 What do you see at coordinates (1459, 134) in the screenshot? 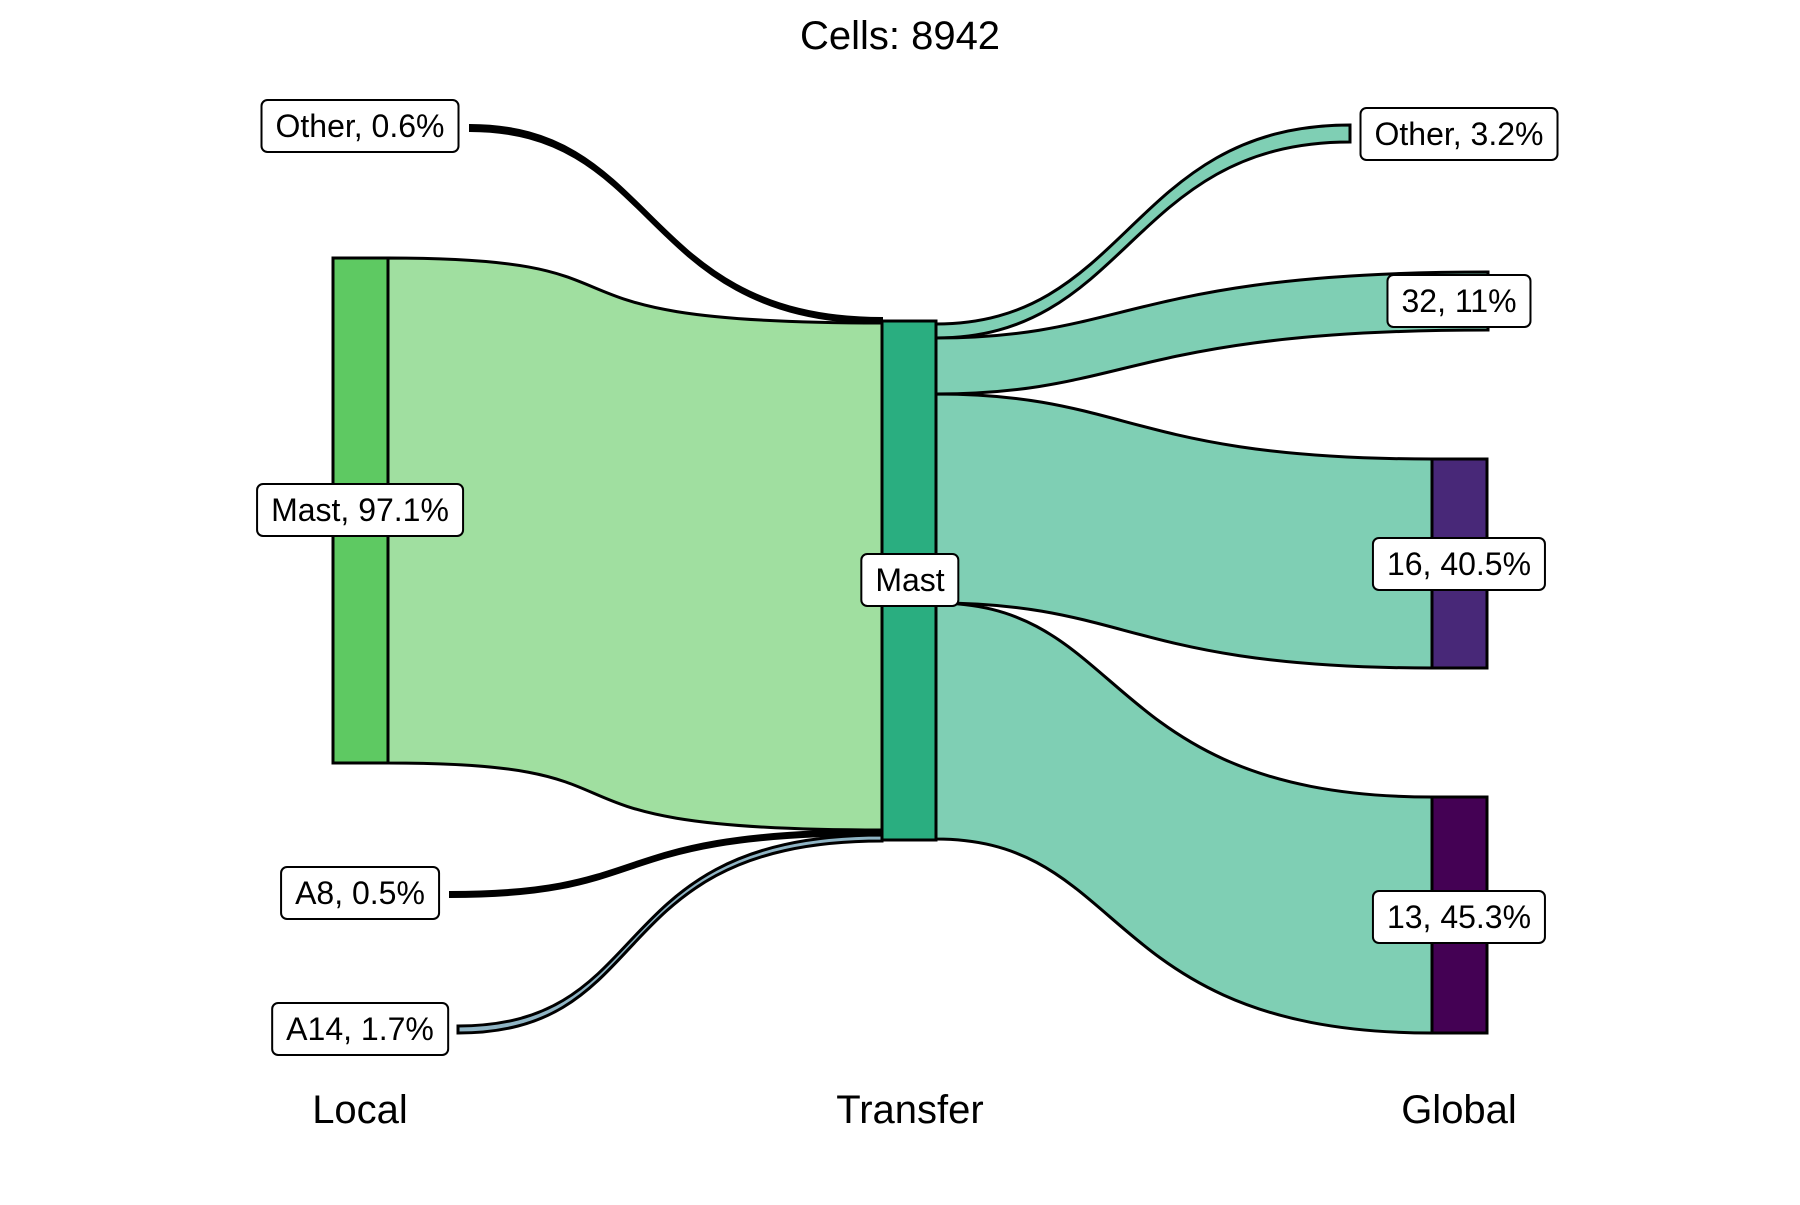
I see `label-global-other: Other, 3.2%` at bounding box center [1459, 134].